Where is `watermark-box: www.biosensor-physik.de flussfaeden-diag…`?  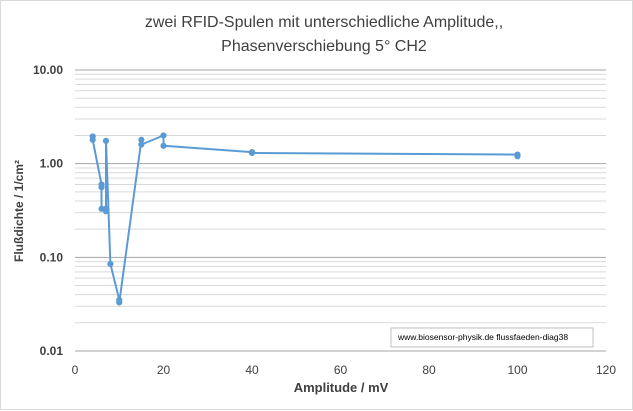 watermark-box: www.biosensor-physik.de flussfaeden-diag… is located at coordinates (492, 337).